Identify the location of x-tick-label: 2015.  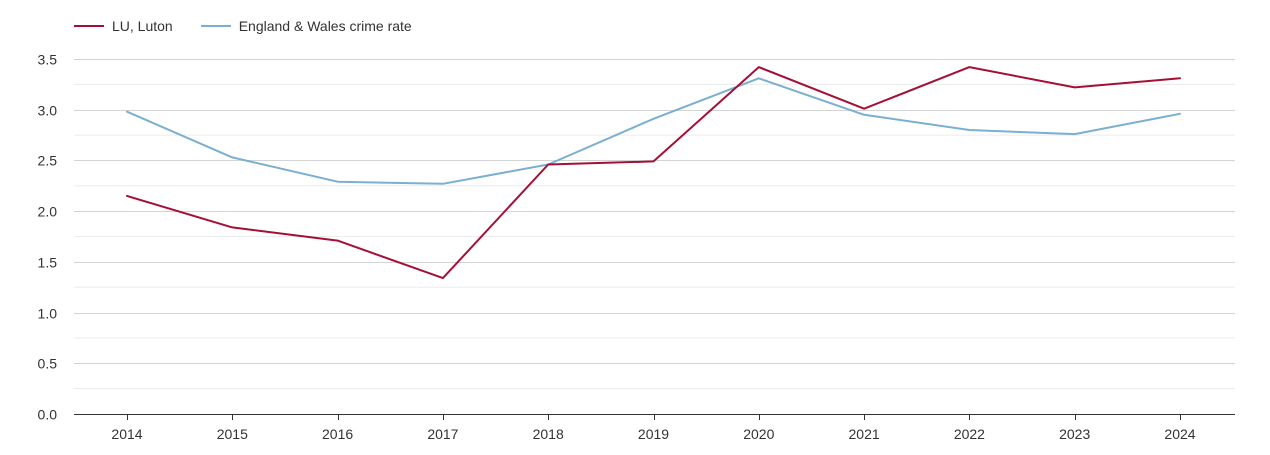
(232, 434).